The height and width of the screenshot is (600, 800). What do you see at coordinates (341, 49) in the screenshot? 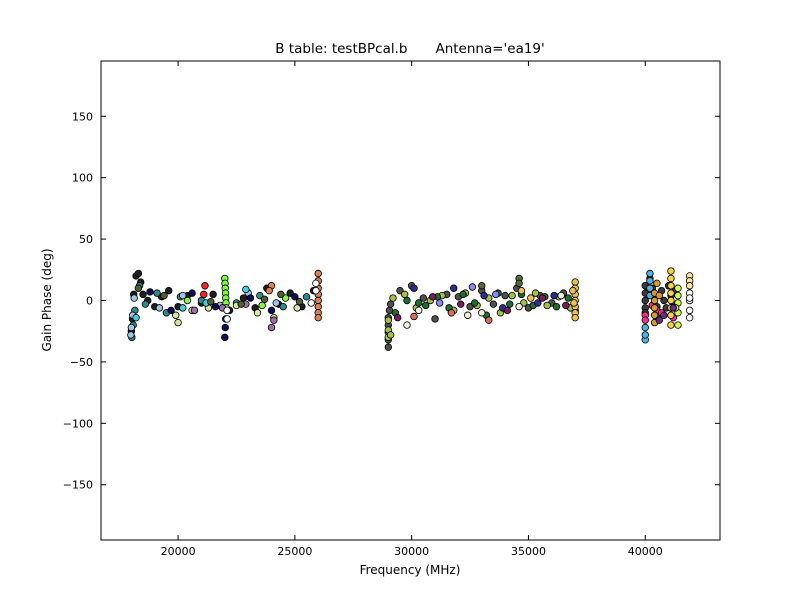
I see `chart-title-left: B table: testBPcal.b` at bounding box center [341, 49].